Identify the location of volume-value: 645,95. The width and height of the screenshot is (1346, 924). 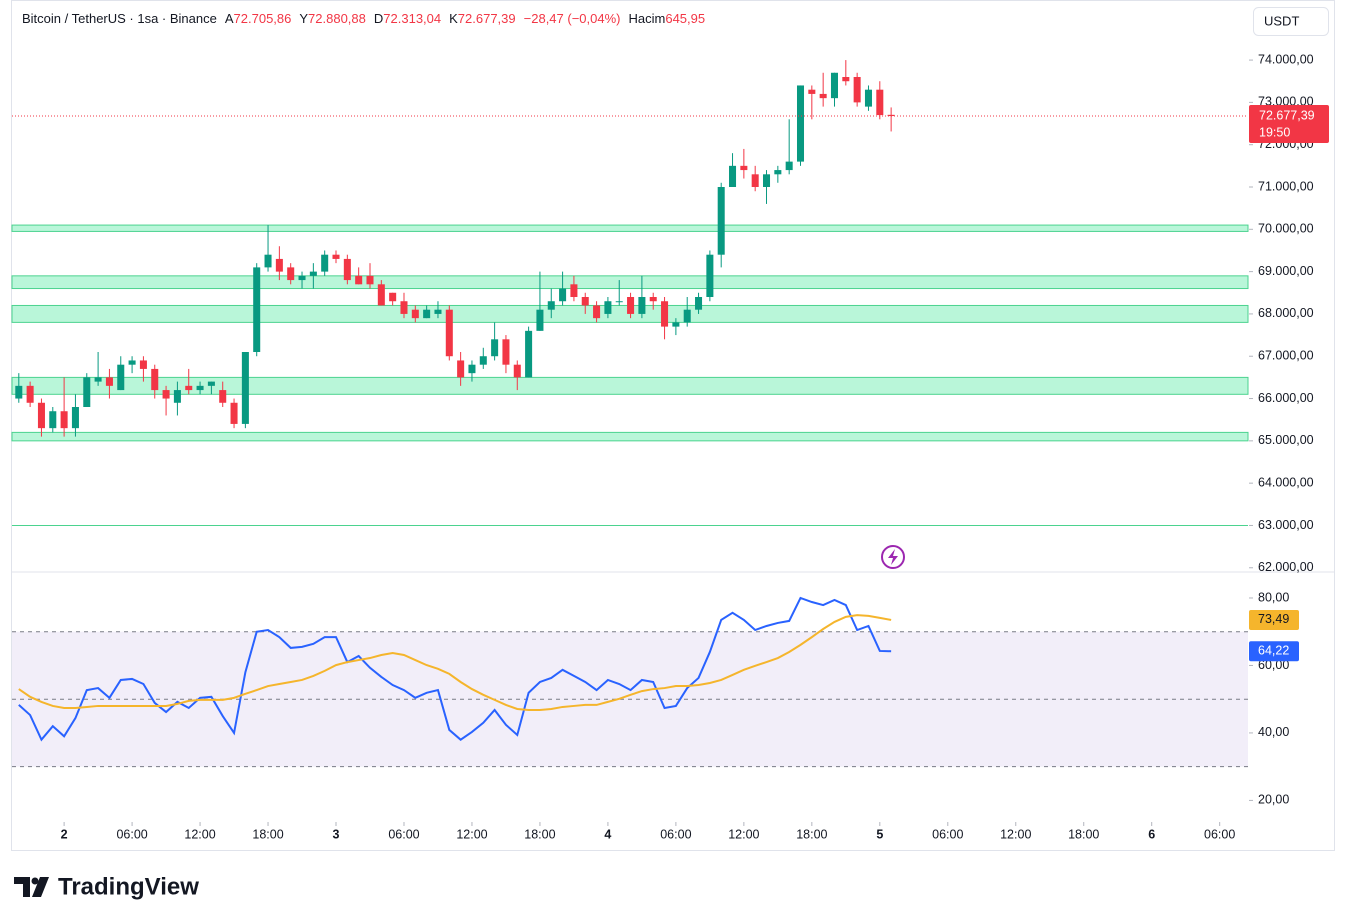
(685, 18).